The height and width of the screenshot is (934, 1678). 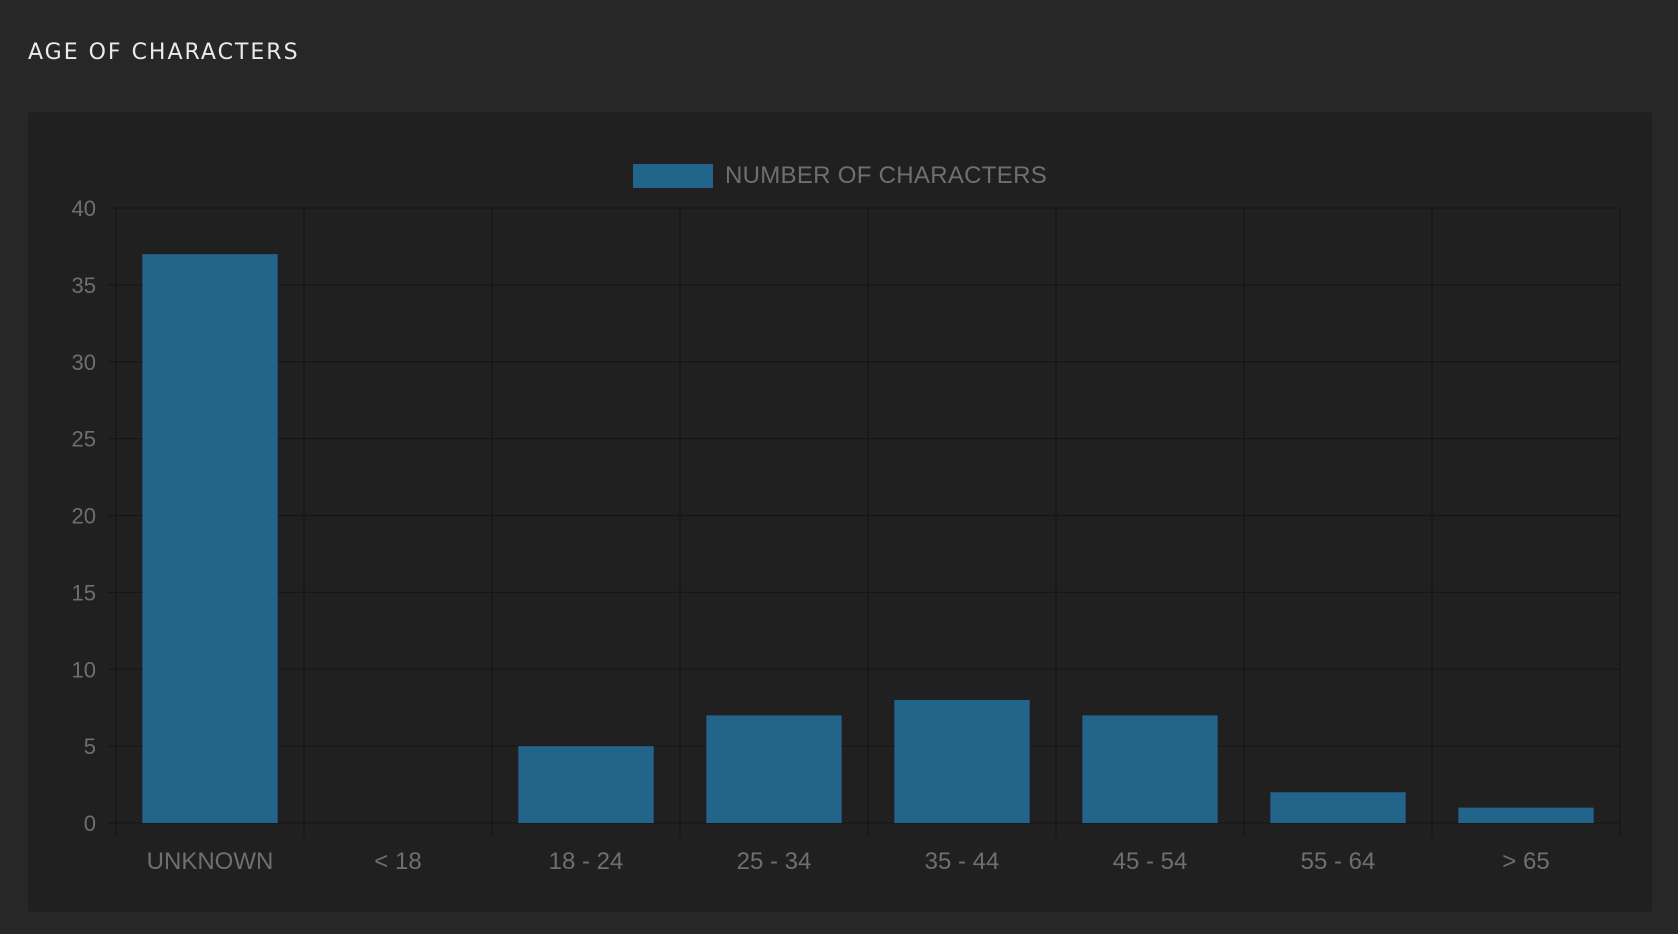 I want to click on page-title: AGE OF CHARACTERS, so click(x=164, y=52).